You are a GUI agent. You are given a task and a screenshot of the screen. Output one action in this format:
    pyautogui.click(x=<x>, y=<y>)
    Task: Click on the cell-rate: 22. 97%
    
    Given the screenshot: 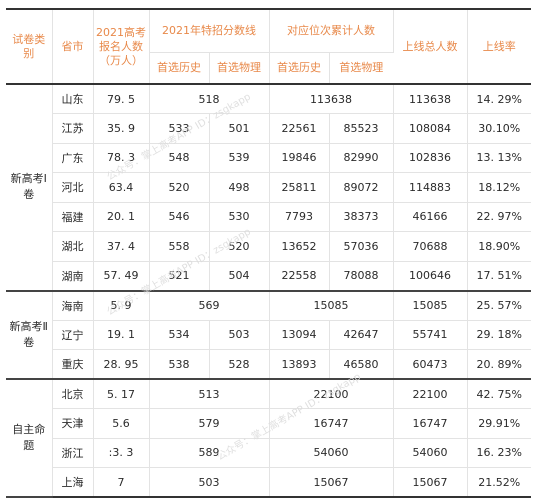 What is the action you would take?
    pyautogui.click(x=499, y=217)
    